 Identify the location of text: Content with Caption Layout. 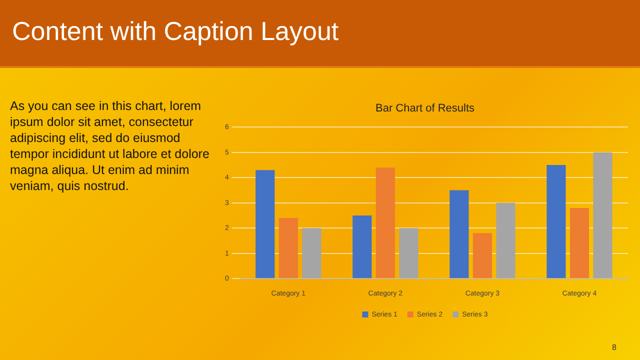
(175, 31).